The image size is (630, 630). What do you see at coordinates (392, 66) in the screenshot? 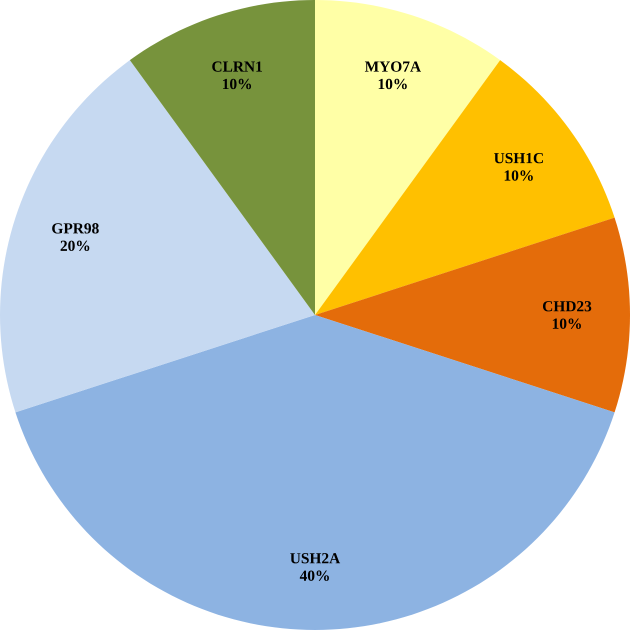
I see `slice-label: MYO7A` at bounding box center [392, 66].